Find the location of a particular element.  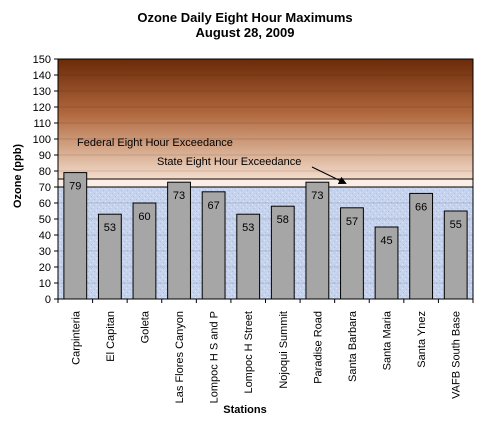

data-label: 66 is located at coordinates (421, 207).